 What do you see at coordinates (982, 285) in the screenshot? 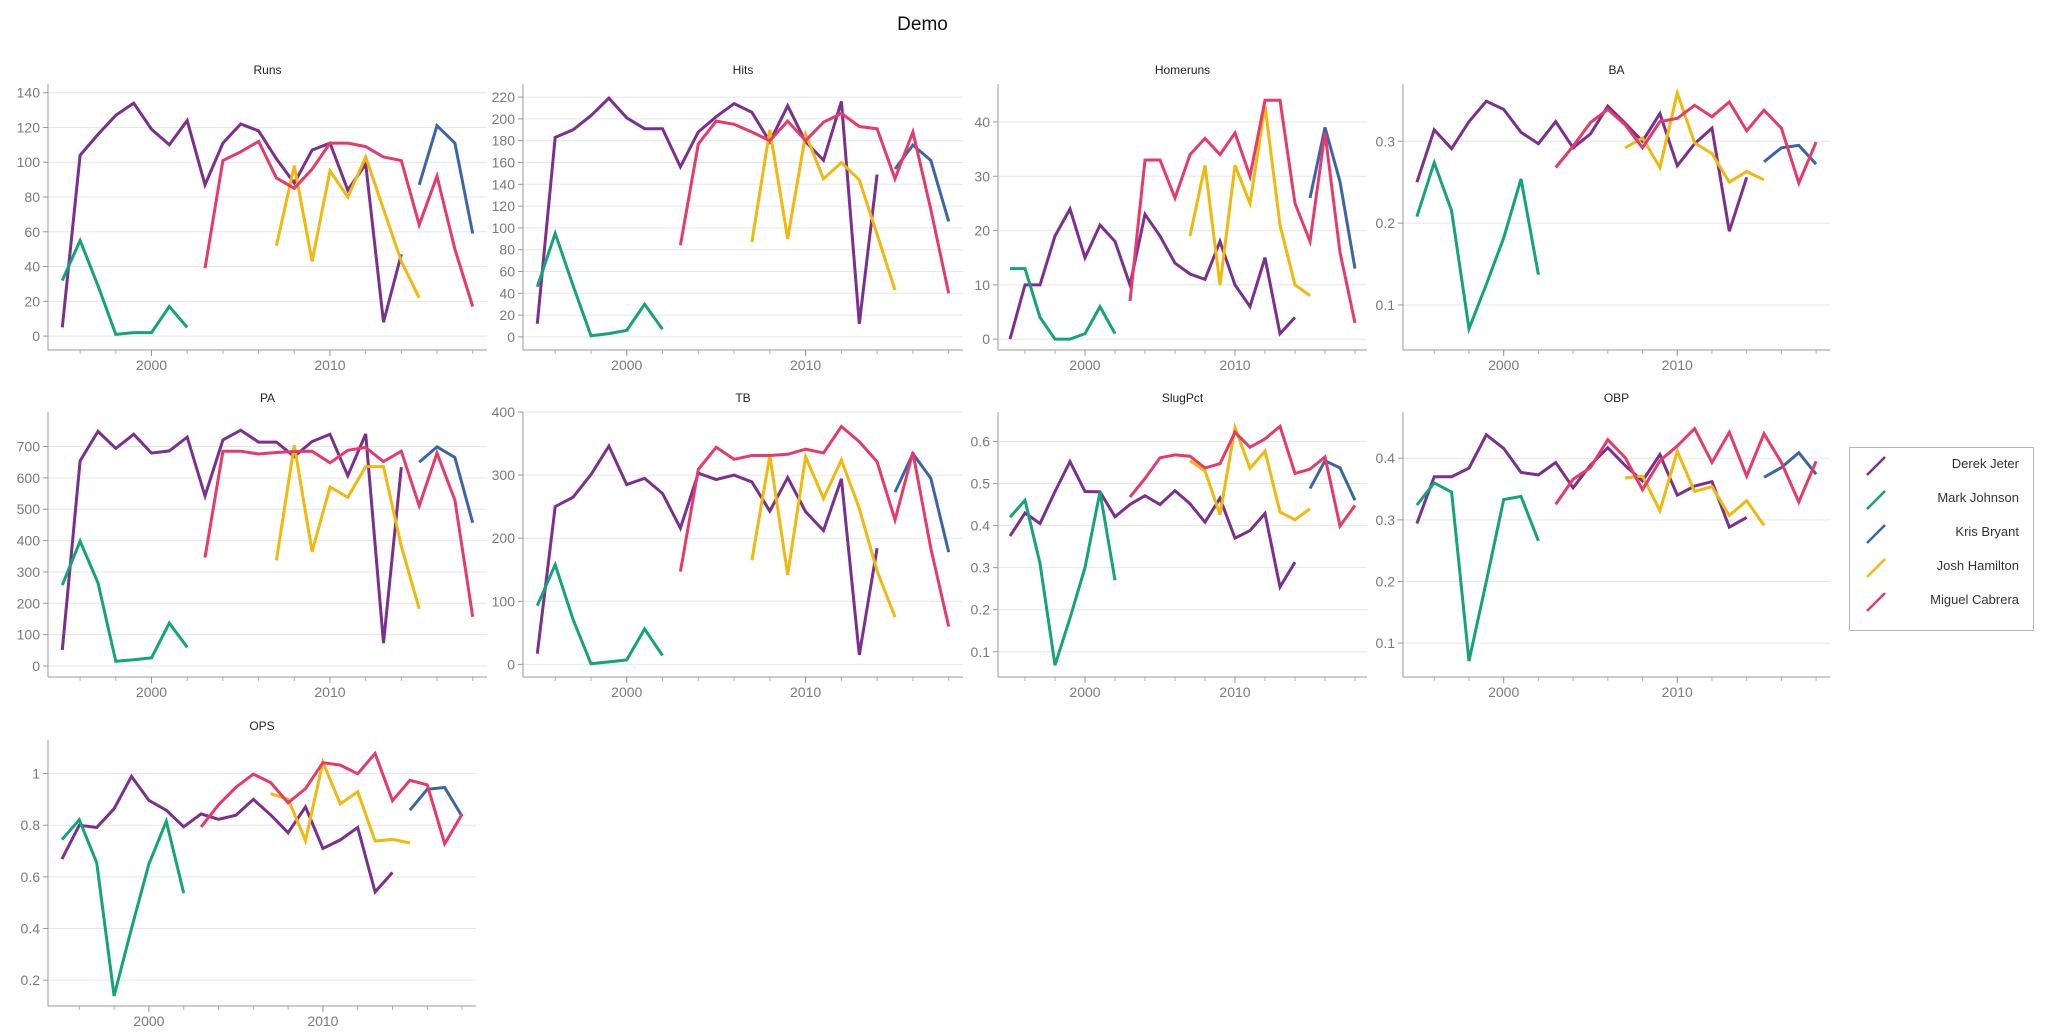
I see `y-tick-label: 10` at bounding box center [982, 285].